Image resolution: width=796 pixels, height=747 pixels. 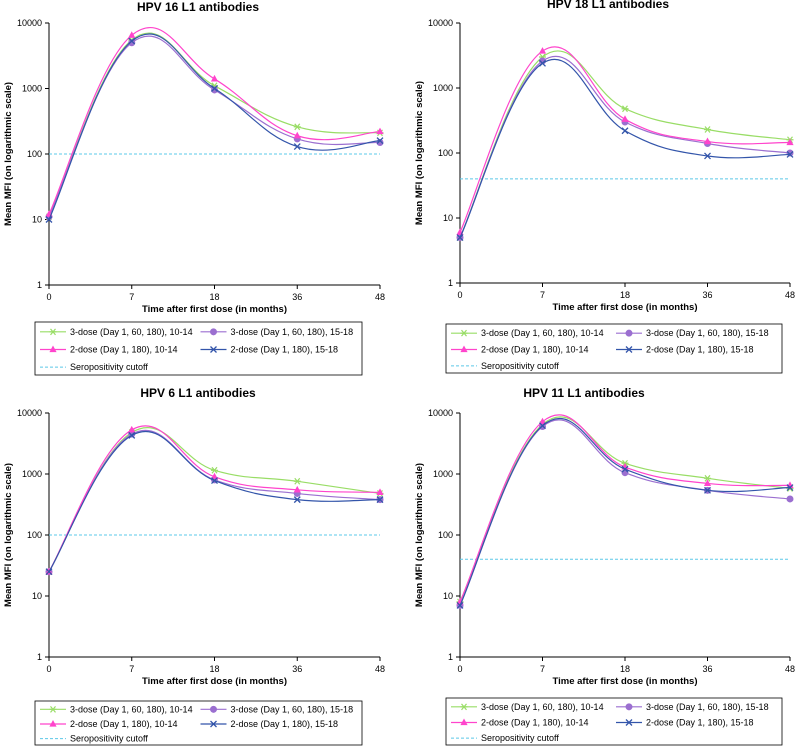 What do you see at coordinates (198, 393) in the screenshot?
I see `chart-title: HPV 6 L1 antibodies` at bounding box center [198, 393].